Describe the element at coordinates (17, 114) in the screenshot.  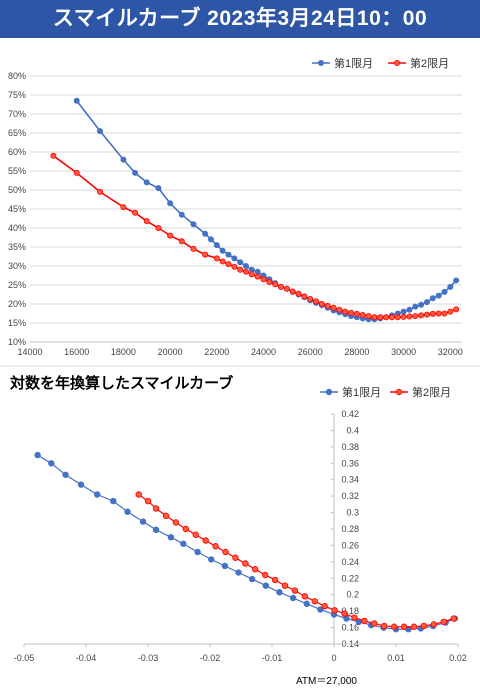
I see `y-tick-label: 70%` at that location.